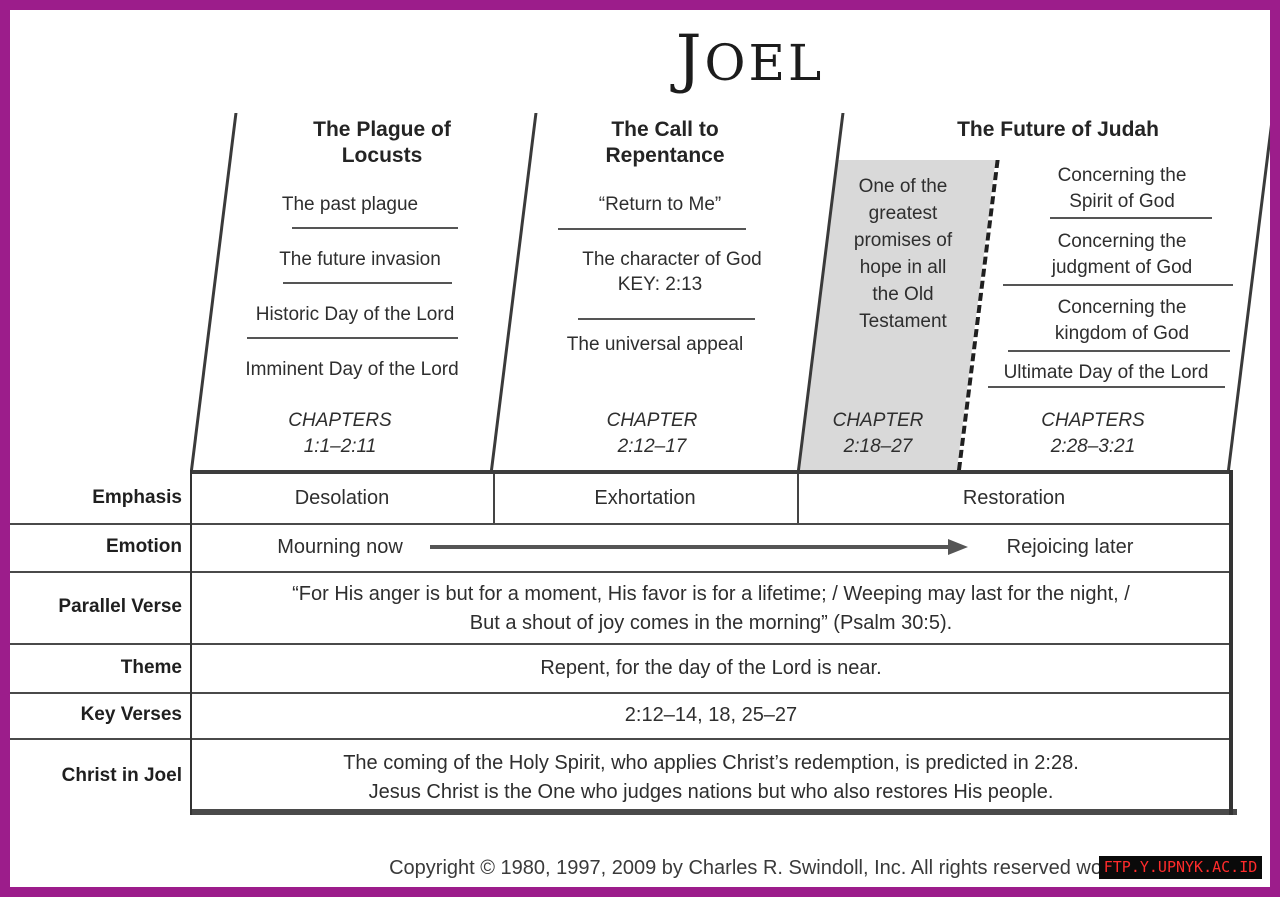  Describe the element at coordinates (660, 284) in the screenshot. I see `col2-item2-key: KEY: 2:13` at that location.